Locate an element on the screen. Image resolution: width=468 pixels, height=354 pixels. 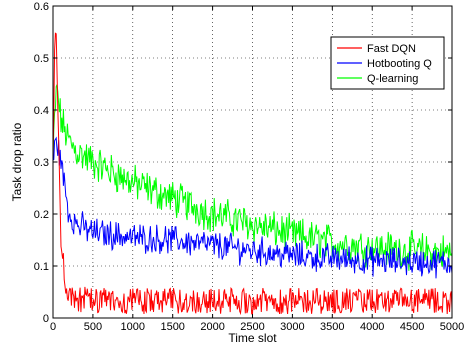
y-tick-label: 0.4 is located at coordinates (41, 111).